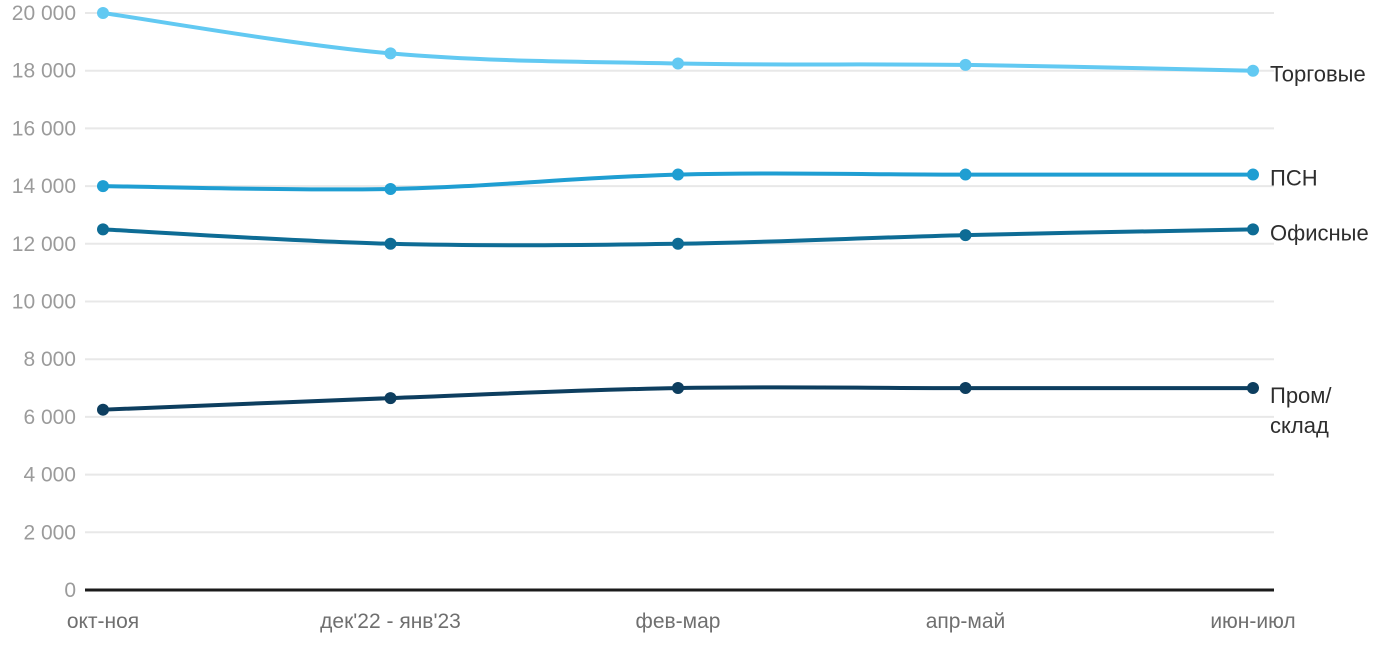  I want to click on y-axis-tick-label: 2 000, so click(49, 532).